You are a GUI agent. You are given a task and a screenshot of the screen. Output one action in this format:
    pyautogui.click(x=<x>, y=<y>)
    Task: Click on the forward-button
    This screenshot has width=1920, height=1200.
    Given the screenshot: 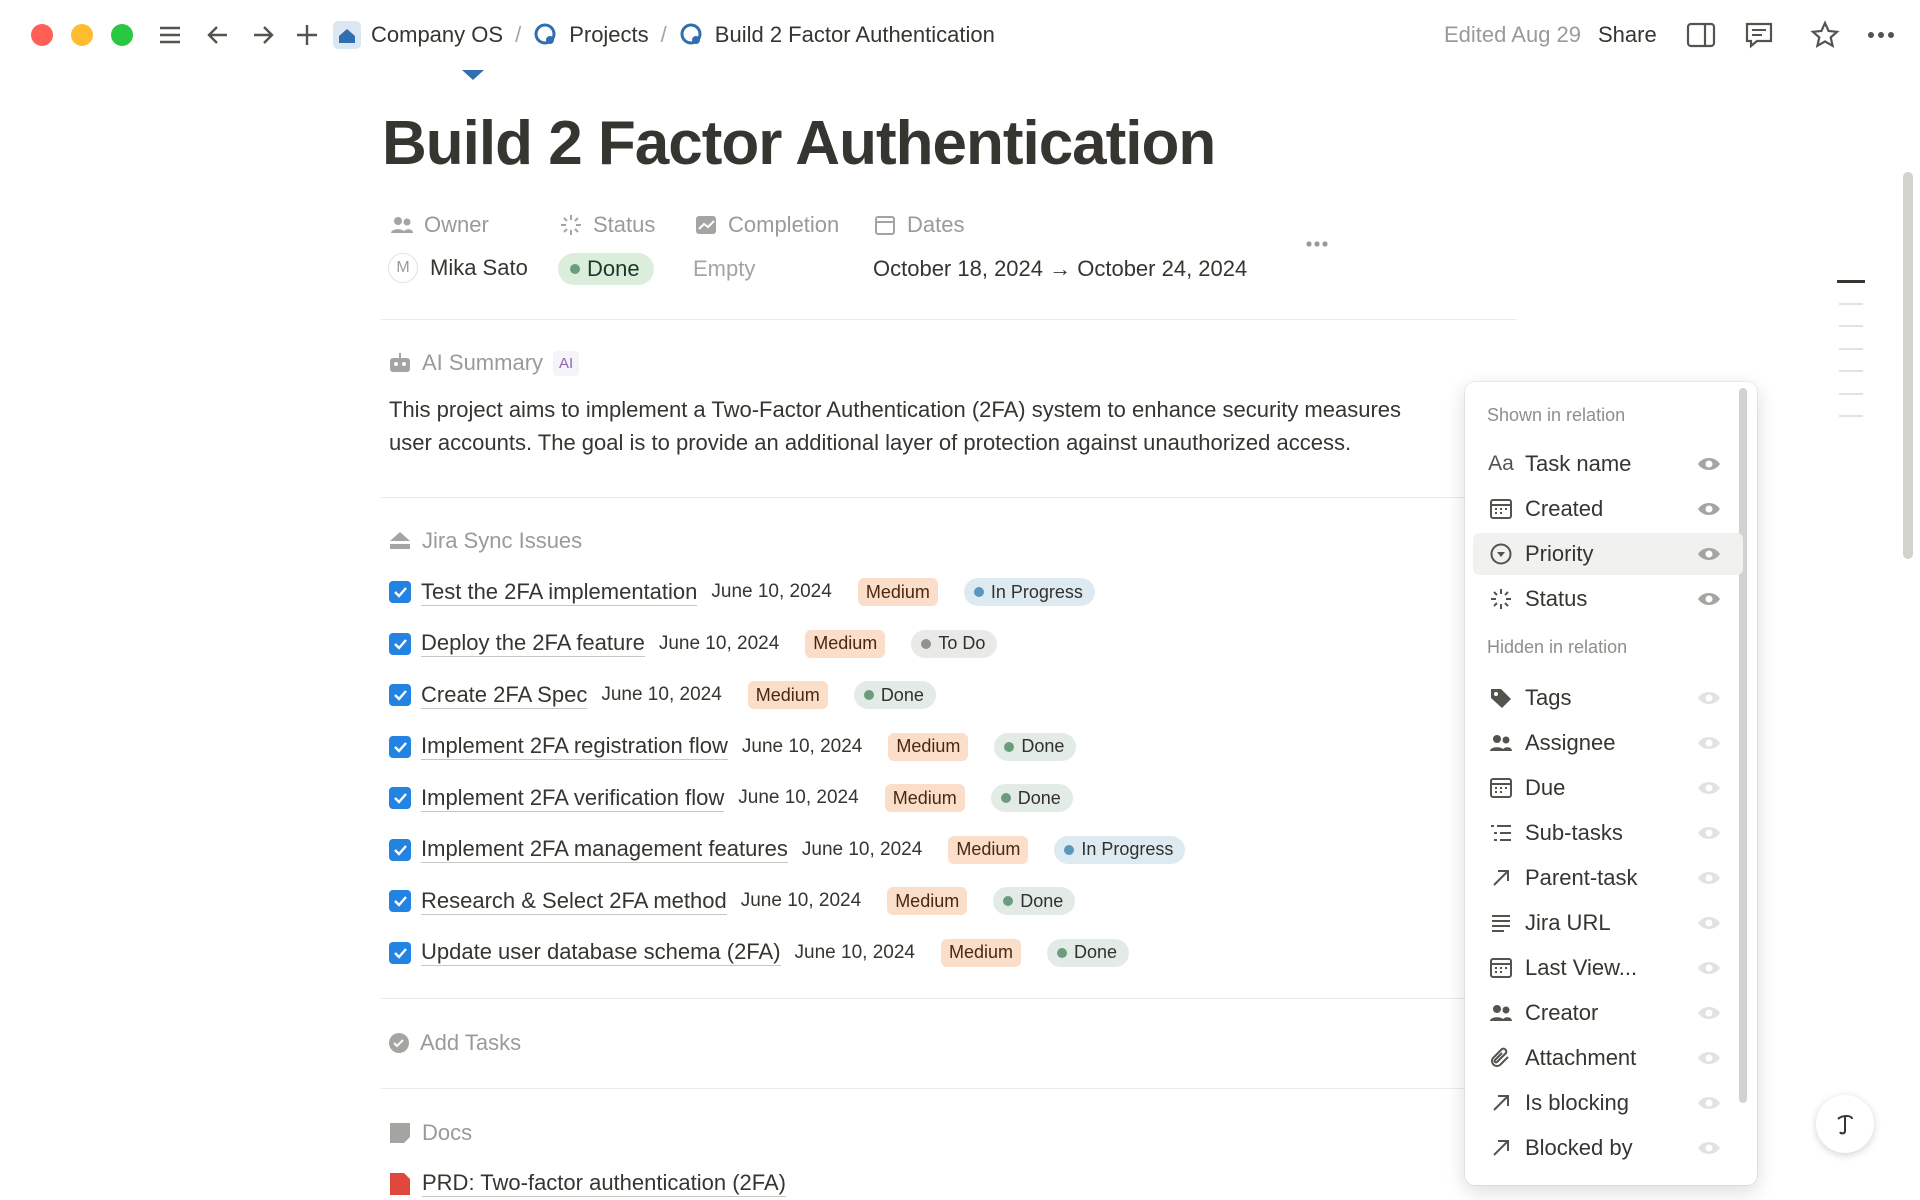 What is the action you would take?
    pyautogui.click(x=263, y=35)
    